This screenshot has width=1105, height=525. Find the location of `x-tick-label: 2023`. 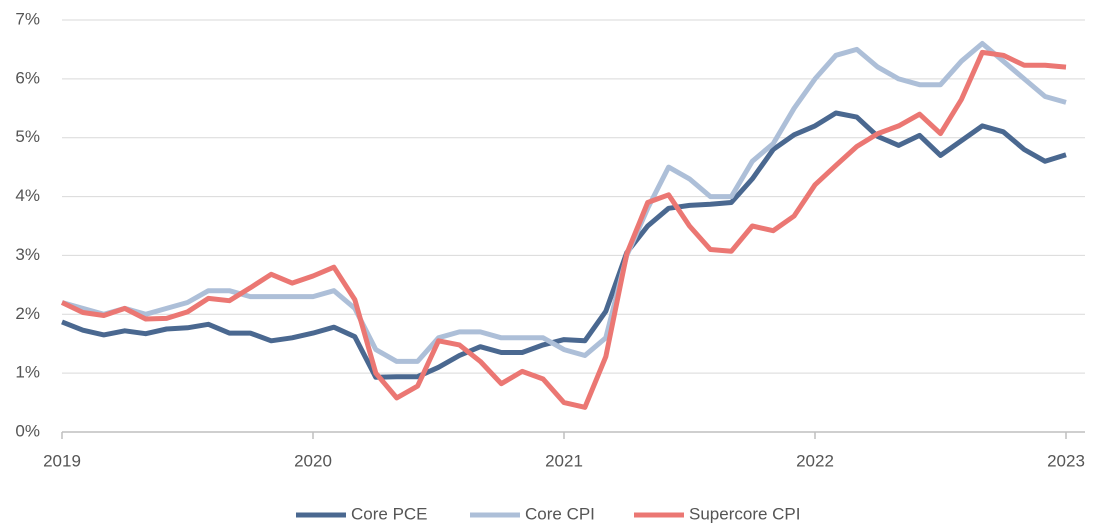

x-tick-label: 2023 is located at coordinates (1066, 460).